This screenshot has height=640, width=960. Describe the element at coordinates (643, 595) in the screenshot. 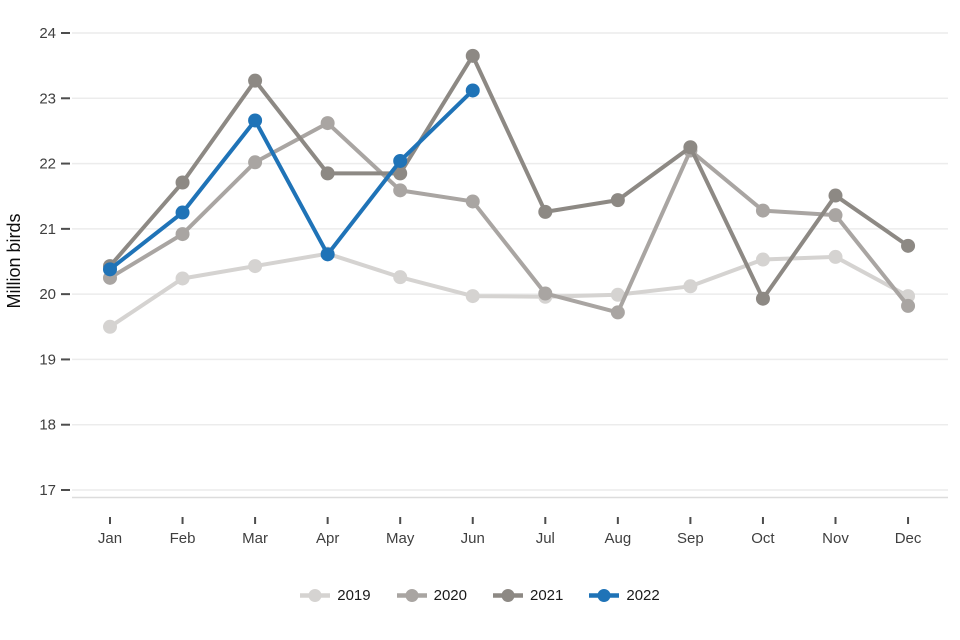

I see `legend-item-label: 2022` at that location.